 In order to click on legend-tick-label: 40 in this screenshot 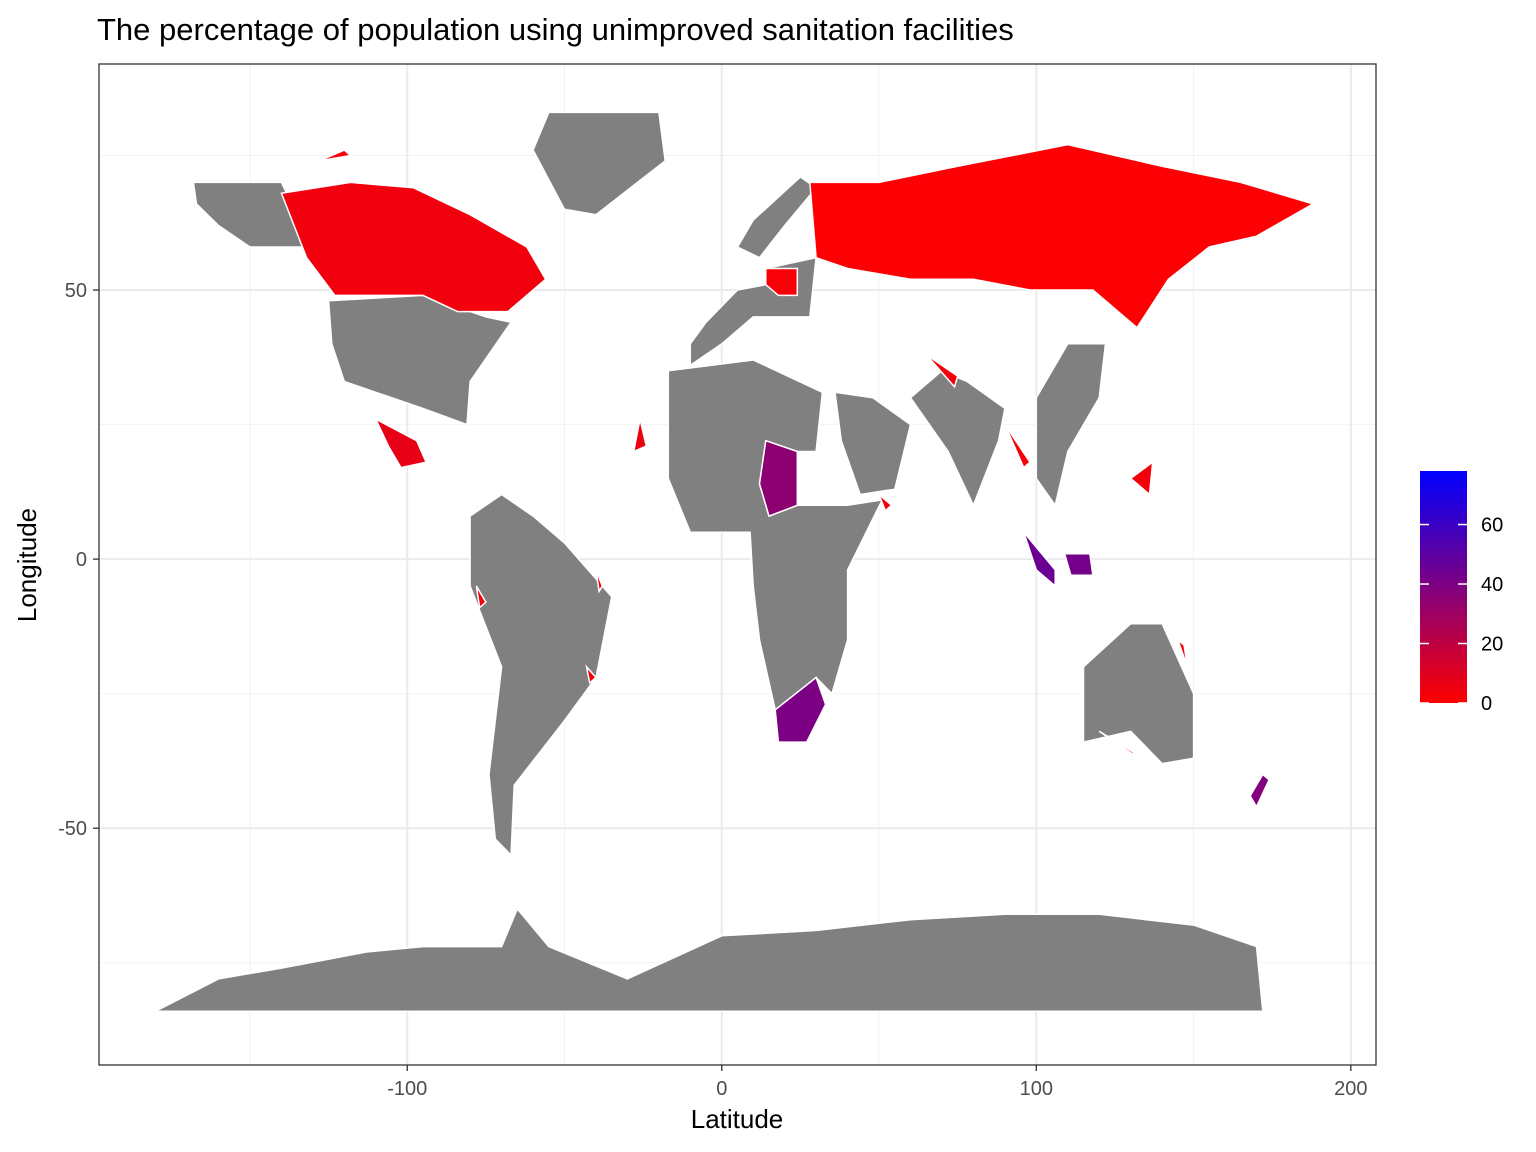, I will do `click(1492, 585)`.